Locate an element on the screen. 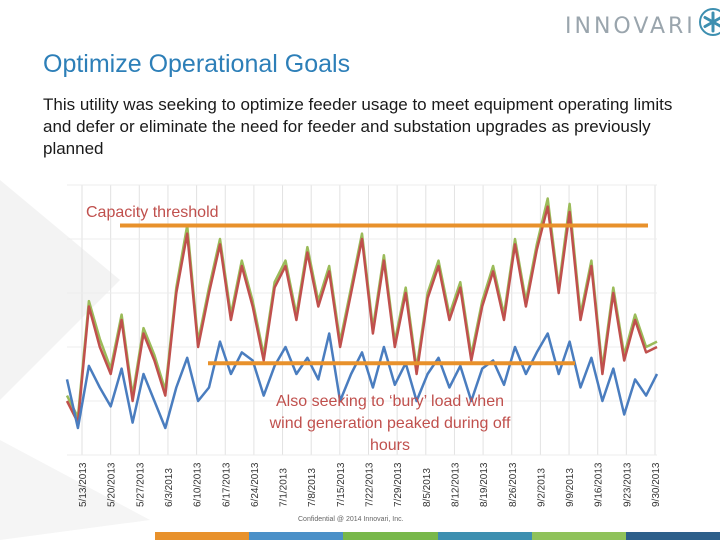 This screenshot has height=540, width=720. annotation-line-2: wind generation peaked during off is located at coordinates (390, 423).